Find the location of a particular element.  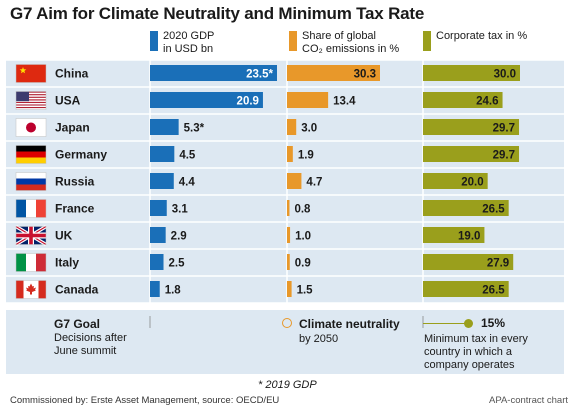

data-label: 13.4 is located at coordinates (344, 102).